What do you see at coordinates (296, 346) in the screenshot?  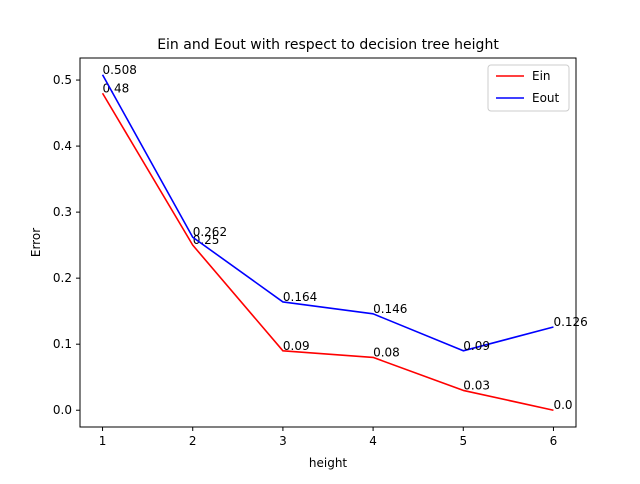 I see `data-label-ein: 0.09` at bounding box center [296, 346].